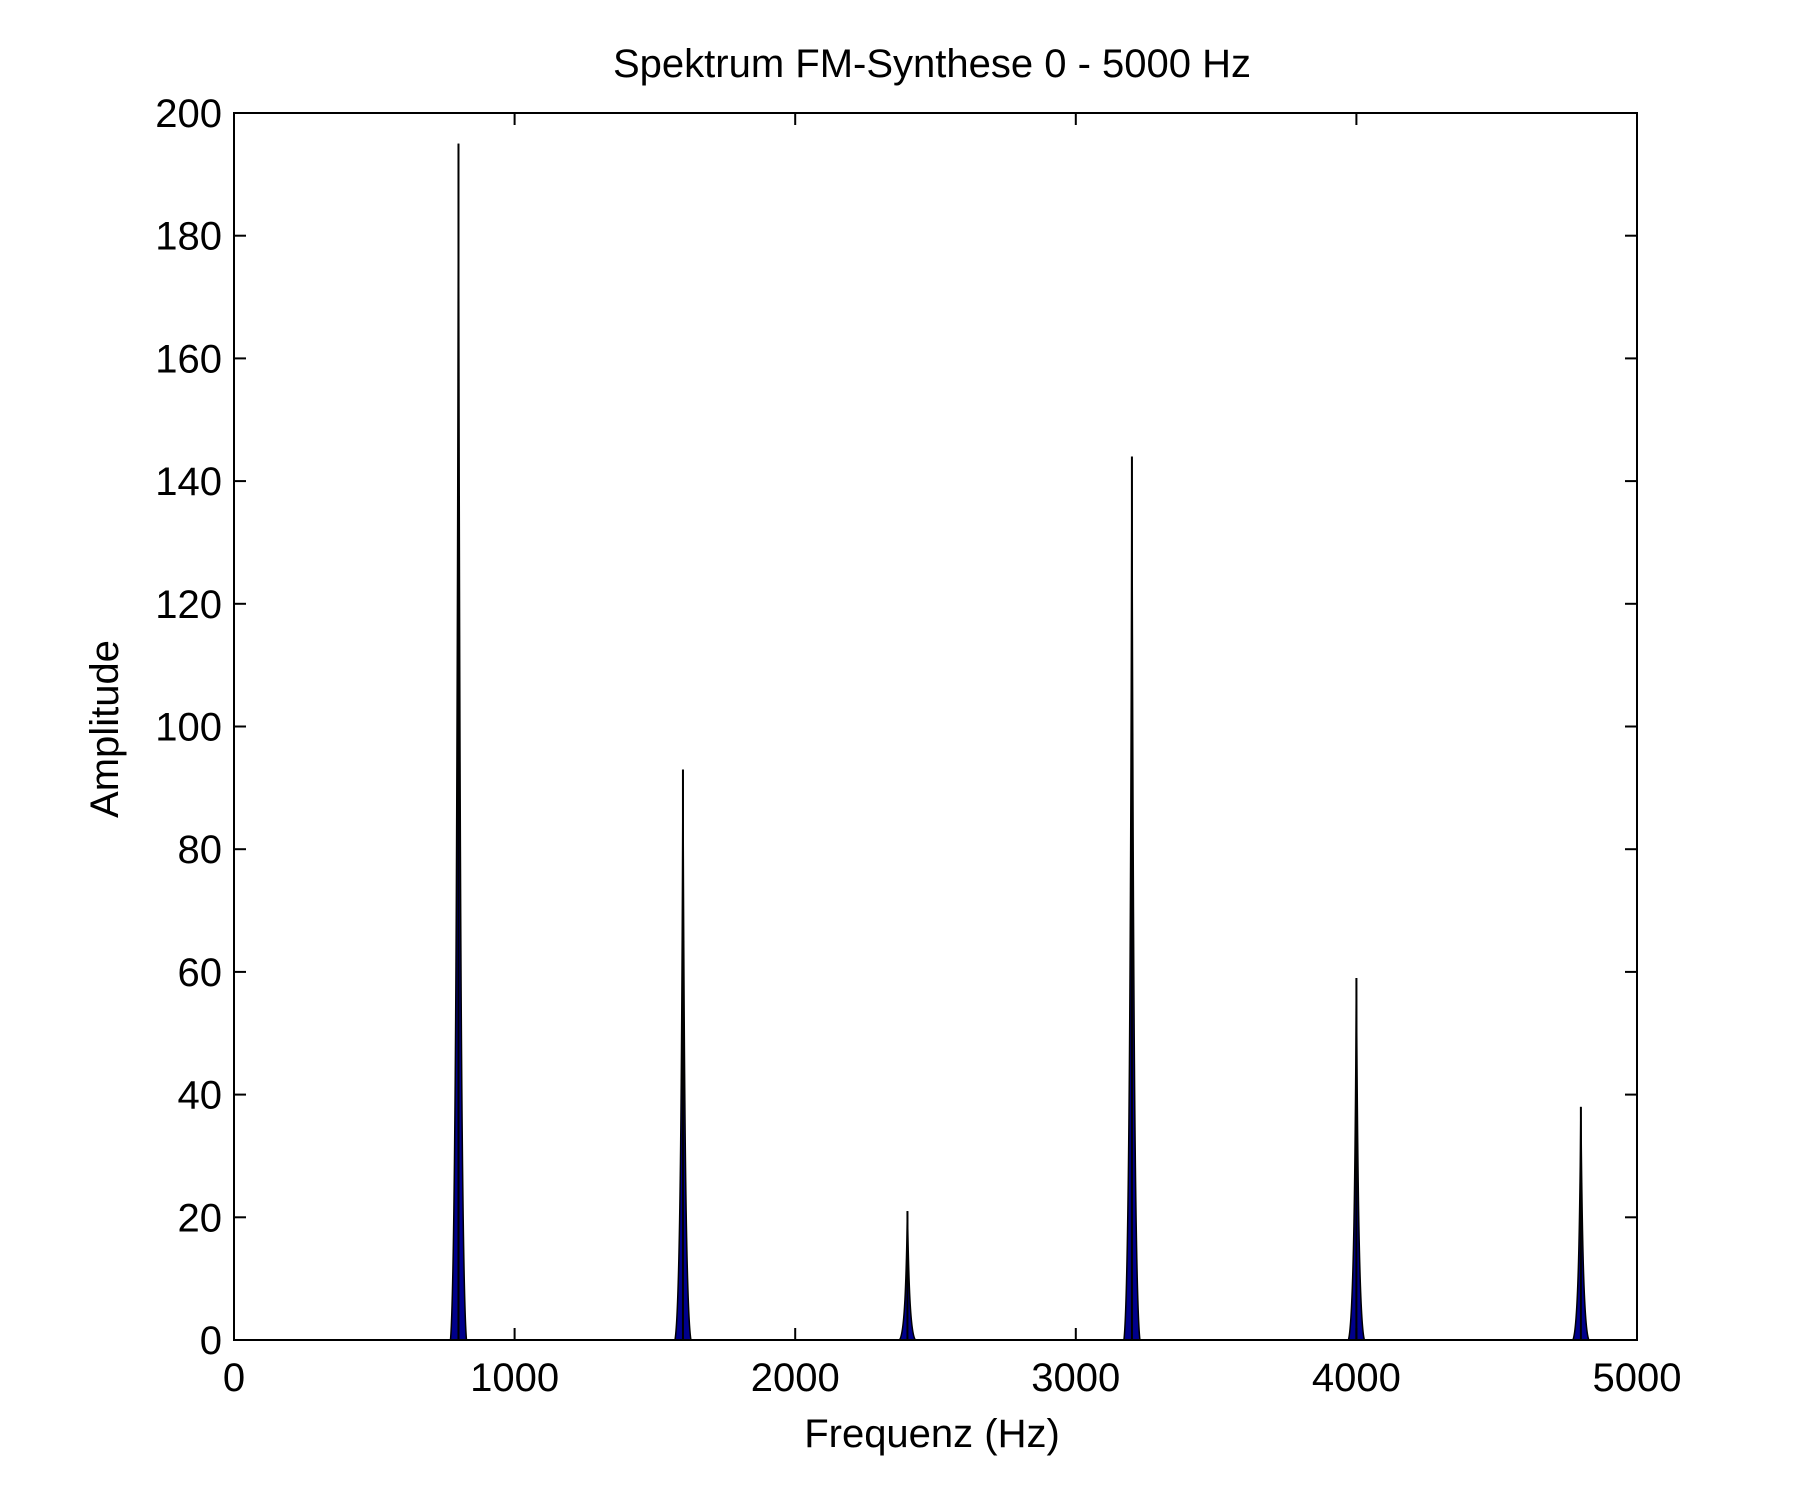 The height and width of the screenshot is (1505, 1800). What do you see at coordinates (932, 1434) in the screenshot?
I see `x-axis-label: Frequenz (Hz)` at bounding box center [932, 1434].